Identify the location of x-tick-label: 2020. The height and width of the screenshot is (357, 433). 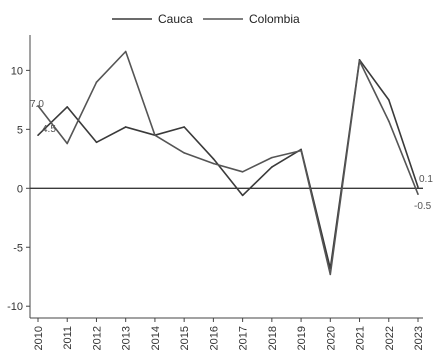
(331, 338).